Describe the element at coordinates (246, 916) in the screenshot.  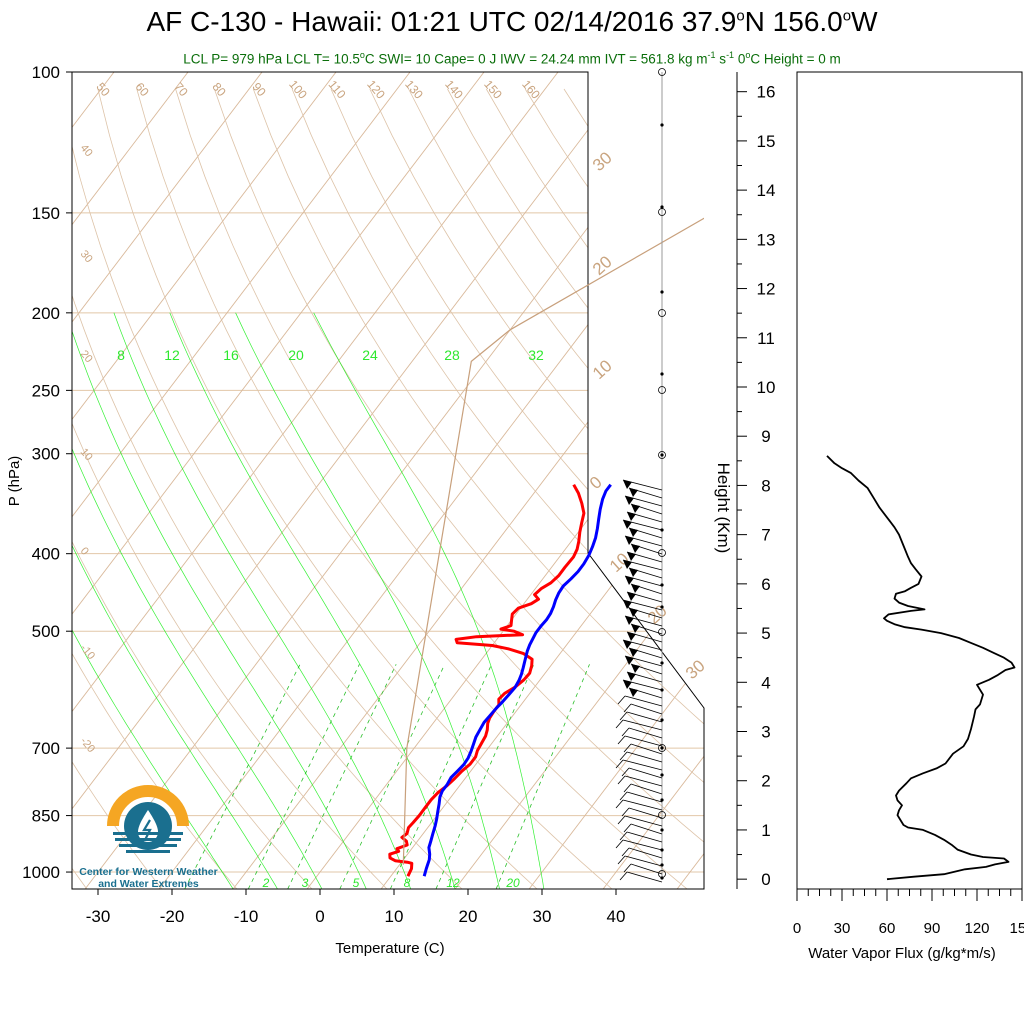
I see `temperature-tick-label: -10` at that location.